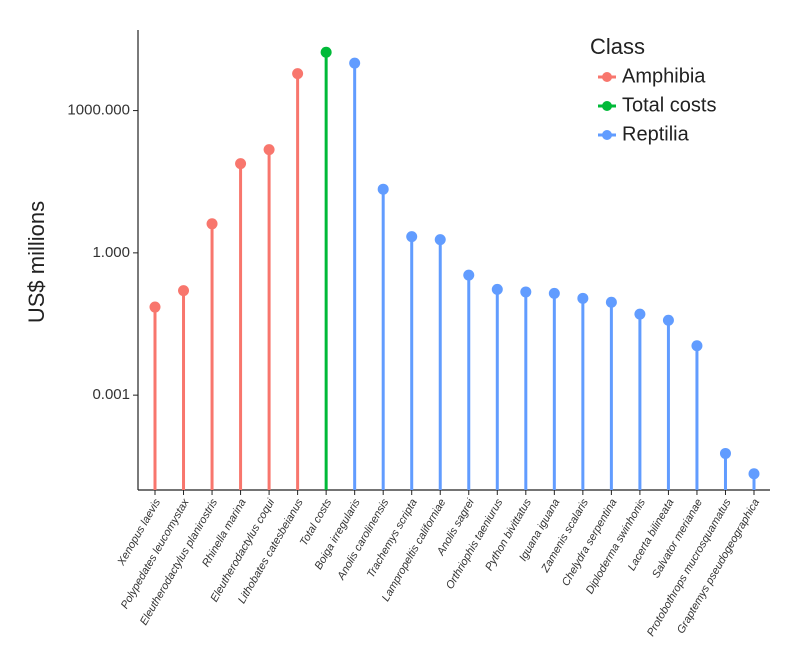 Image resolution: width=800 pixels, height=654 pixels. Describe the element at coordinates (111, 252) in the screenshot. I see `y-tick-label: 1.000` at that location.